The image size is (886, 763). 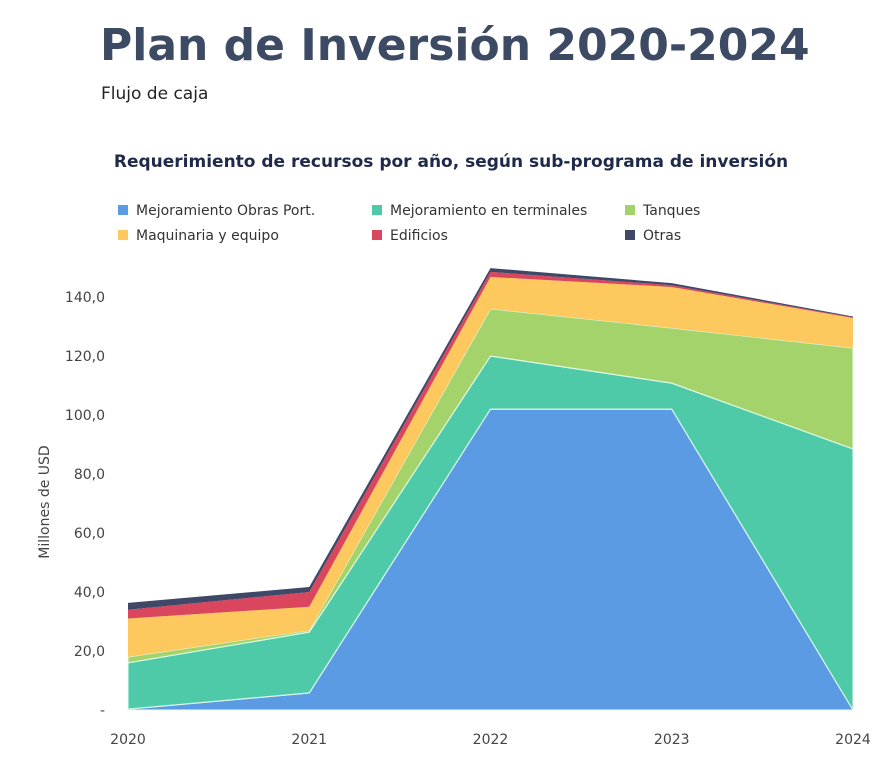 What do you see at coordinates (85, 416) in the screenshot?
I see `y-tick-label: 100,0` at bounding box center [85, 416].